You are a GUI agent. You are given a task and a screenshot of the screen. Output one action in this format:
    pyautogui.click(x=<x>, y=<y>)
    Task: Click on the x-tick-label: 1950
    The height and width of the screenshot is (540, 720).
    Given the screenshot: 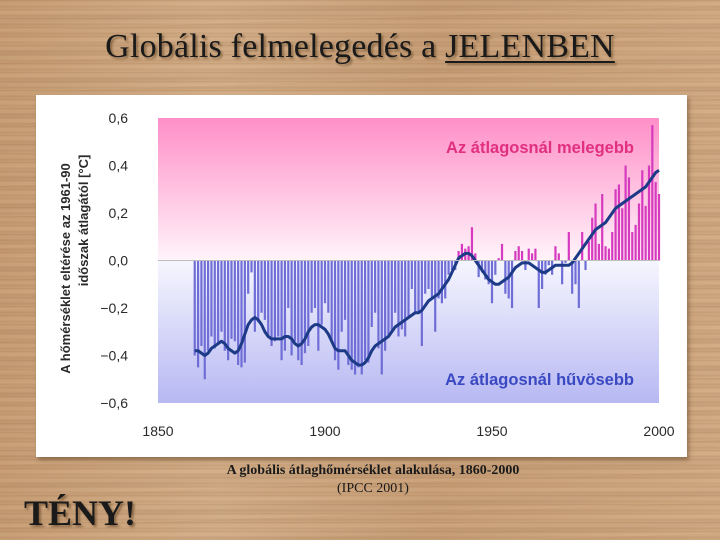 What is the action you would take?
    pyautogui.click(x=491, y=431)
    